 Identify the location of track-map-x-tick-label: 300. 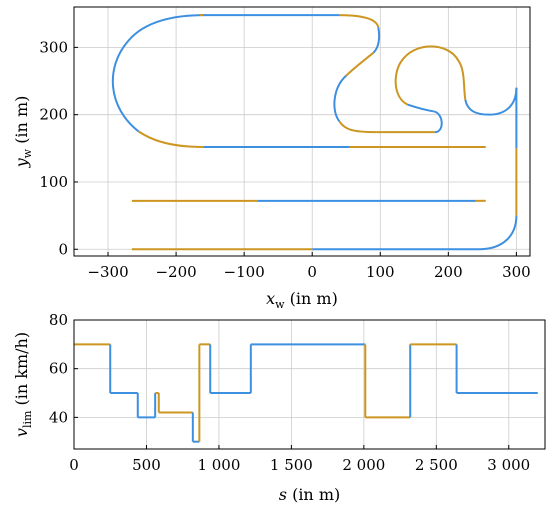
(516, 272).